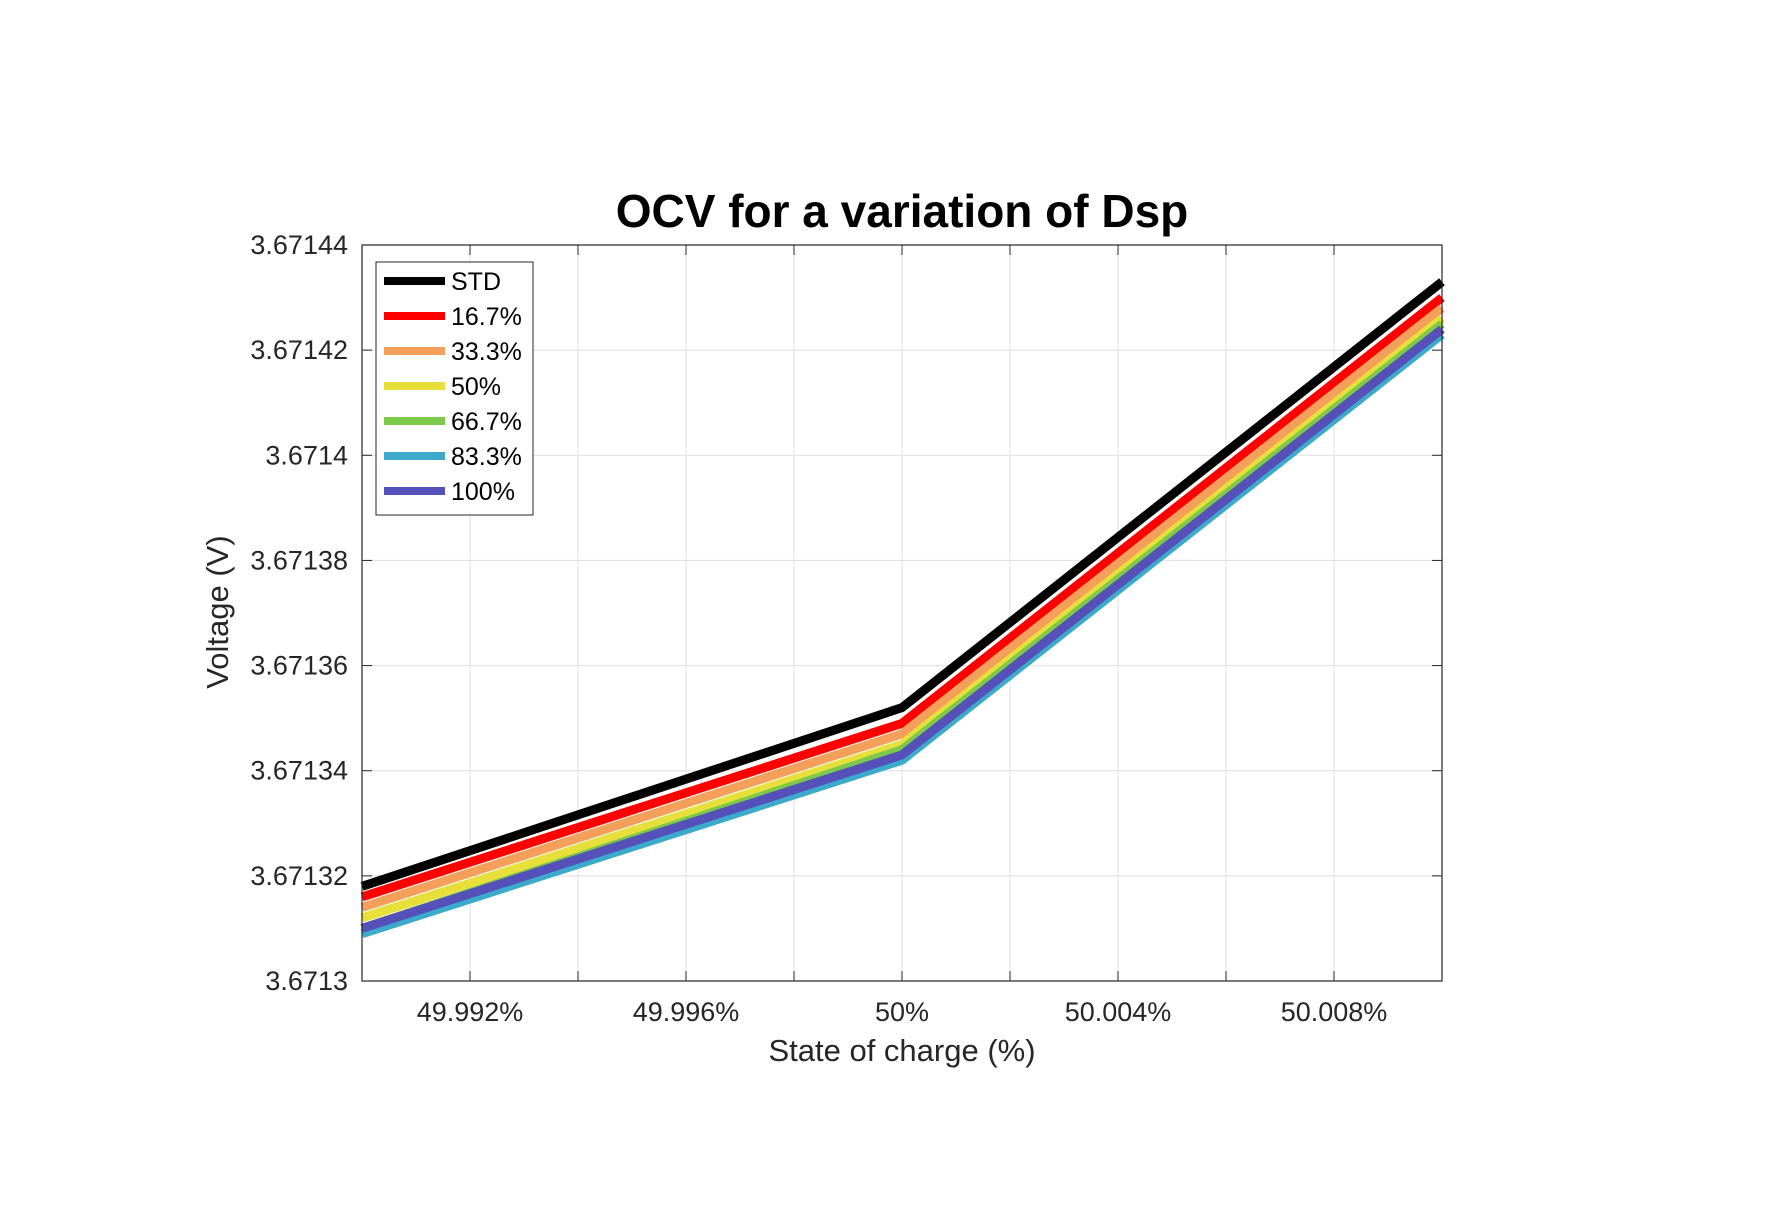 The height and width of the screenshot is (1210, 1778). What do you see at coordinates (686, 1012) in the screenshot?
I see `x-tick-label: 49.996%` at bounding box center [686, 1012].